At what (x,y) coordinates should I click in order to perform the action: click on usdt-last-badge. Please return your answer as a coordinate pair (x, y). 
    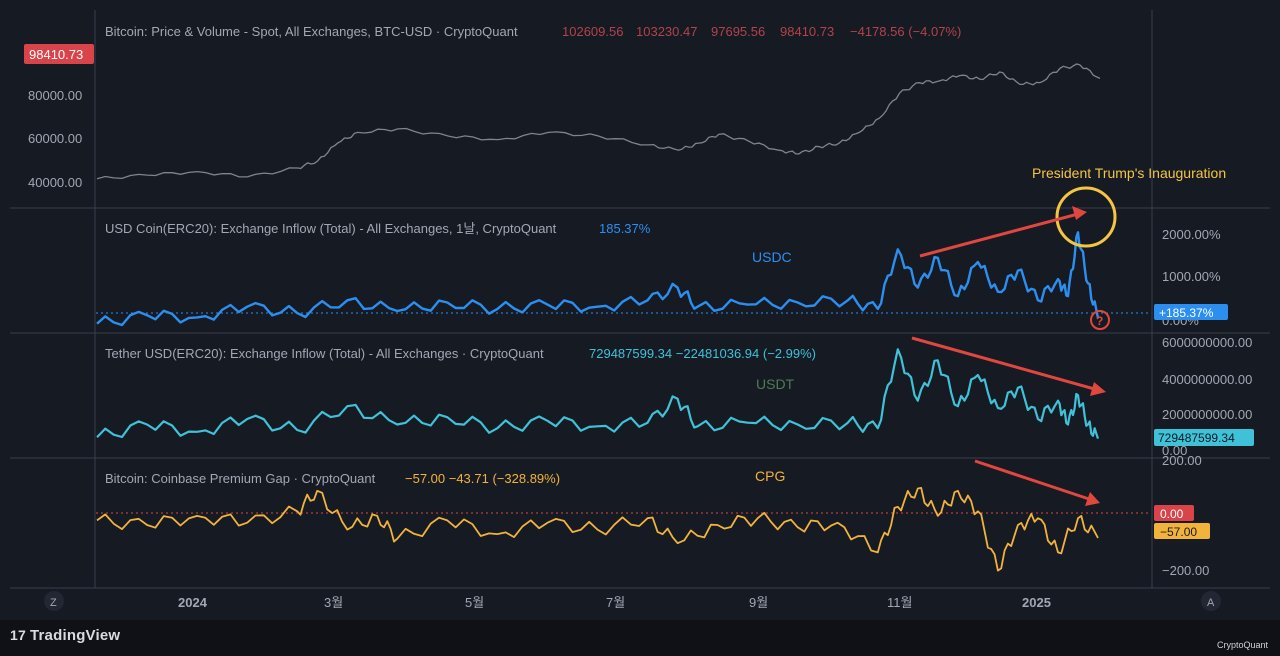
    Looking at the image, I should click on (1204, 437).